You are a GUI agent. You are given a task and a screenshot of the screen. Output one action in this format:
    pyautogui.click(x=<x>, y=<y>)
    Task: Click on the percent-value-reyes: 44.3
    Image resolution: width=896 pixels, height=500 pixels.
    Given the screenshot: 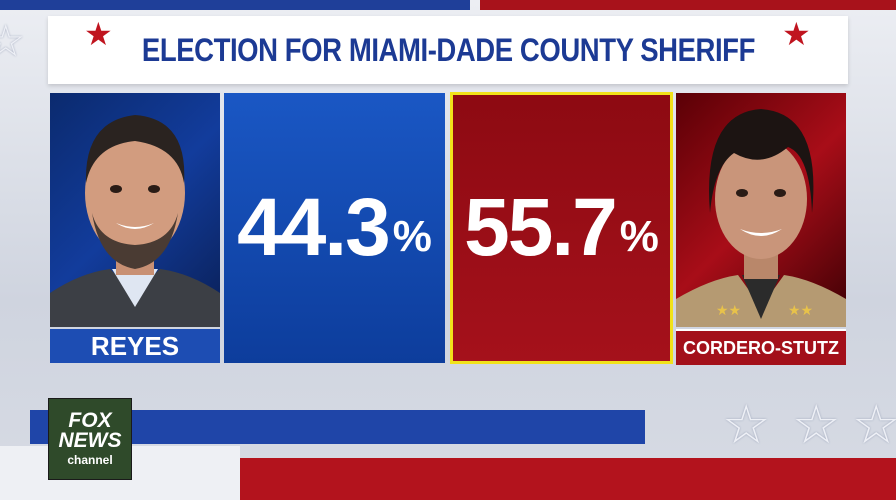 What is the action you would take?
    pyautogui.click(x=314, y=227)
    